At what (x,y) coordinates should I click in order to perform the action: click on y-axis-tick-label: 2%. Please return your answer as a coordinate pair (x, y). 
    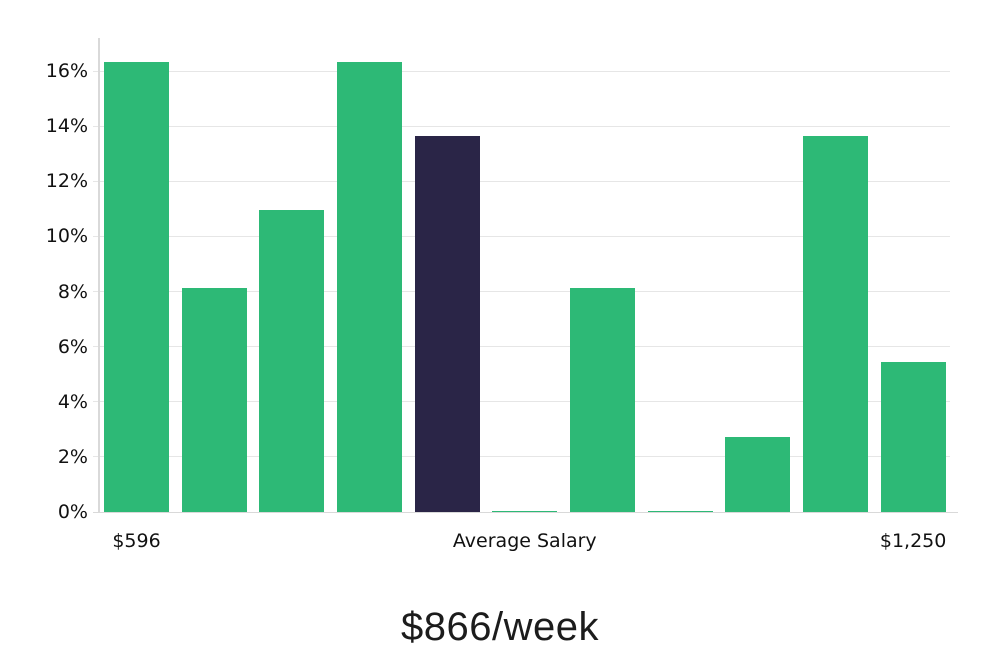
    Looking at the image, I should click on (72, 456).